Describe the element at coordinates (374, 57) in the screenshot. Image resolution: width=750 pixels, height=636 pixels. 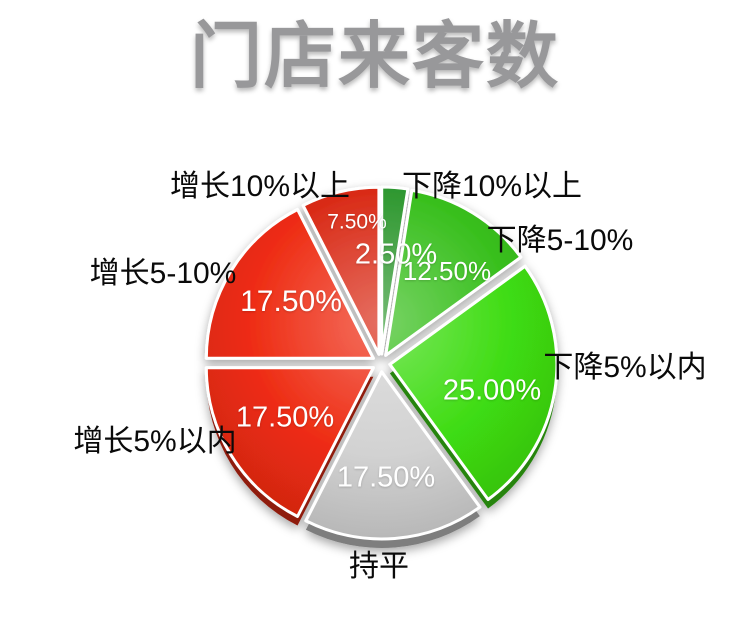
I see `chart-title: 门店来客数` at that location.